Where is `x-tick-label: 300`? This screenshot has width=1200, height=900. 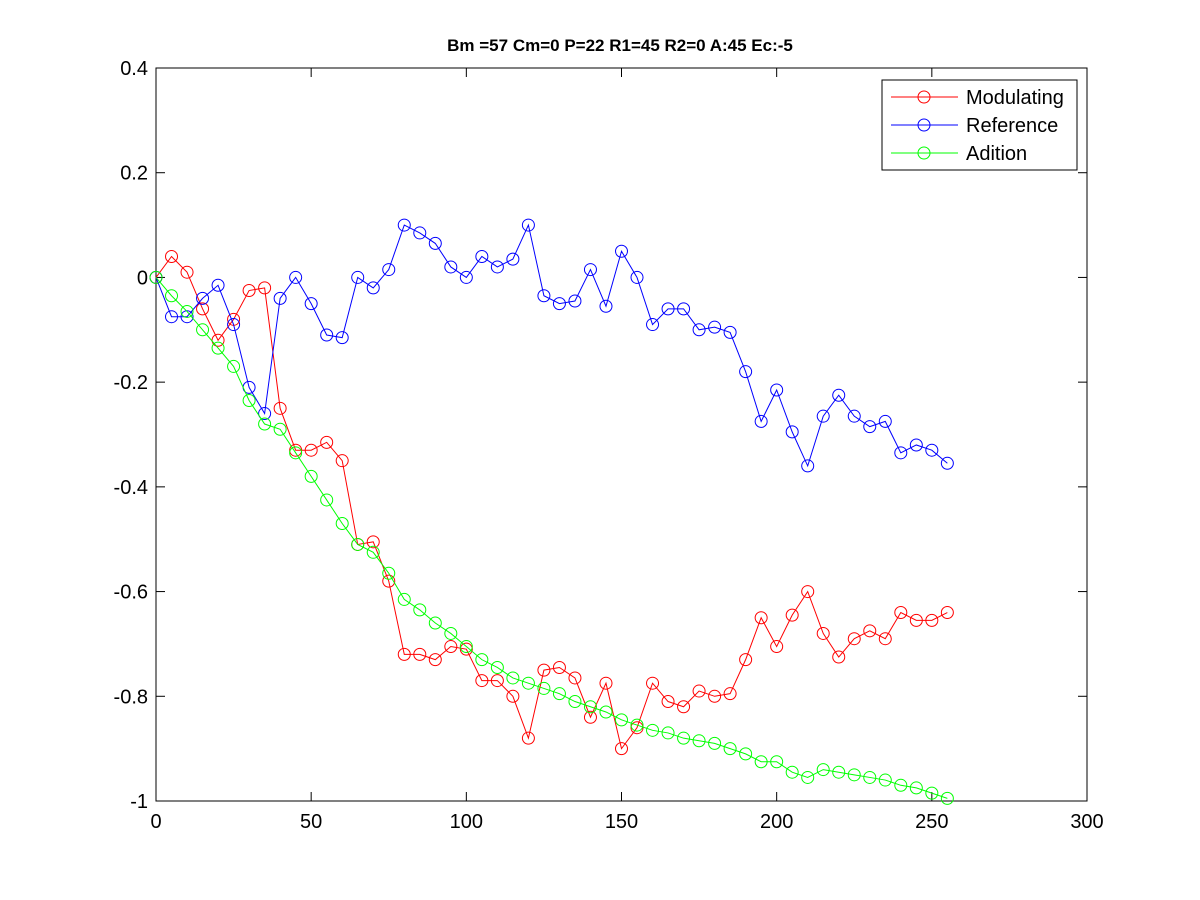 x-tick-label: 300 is located at coordinates (1086, 822).